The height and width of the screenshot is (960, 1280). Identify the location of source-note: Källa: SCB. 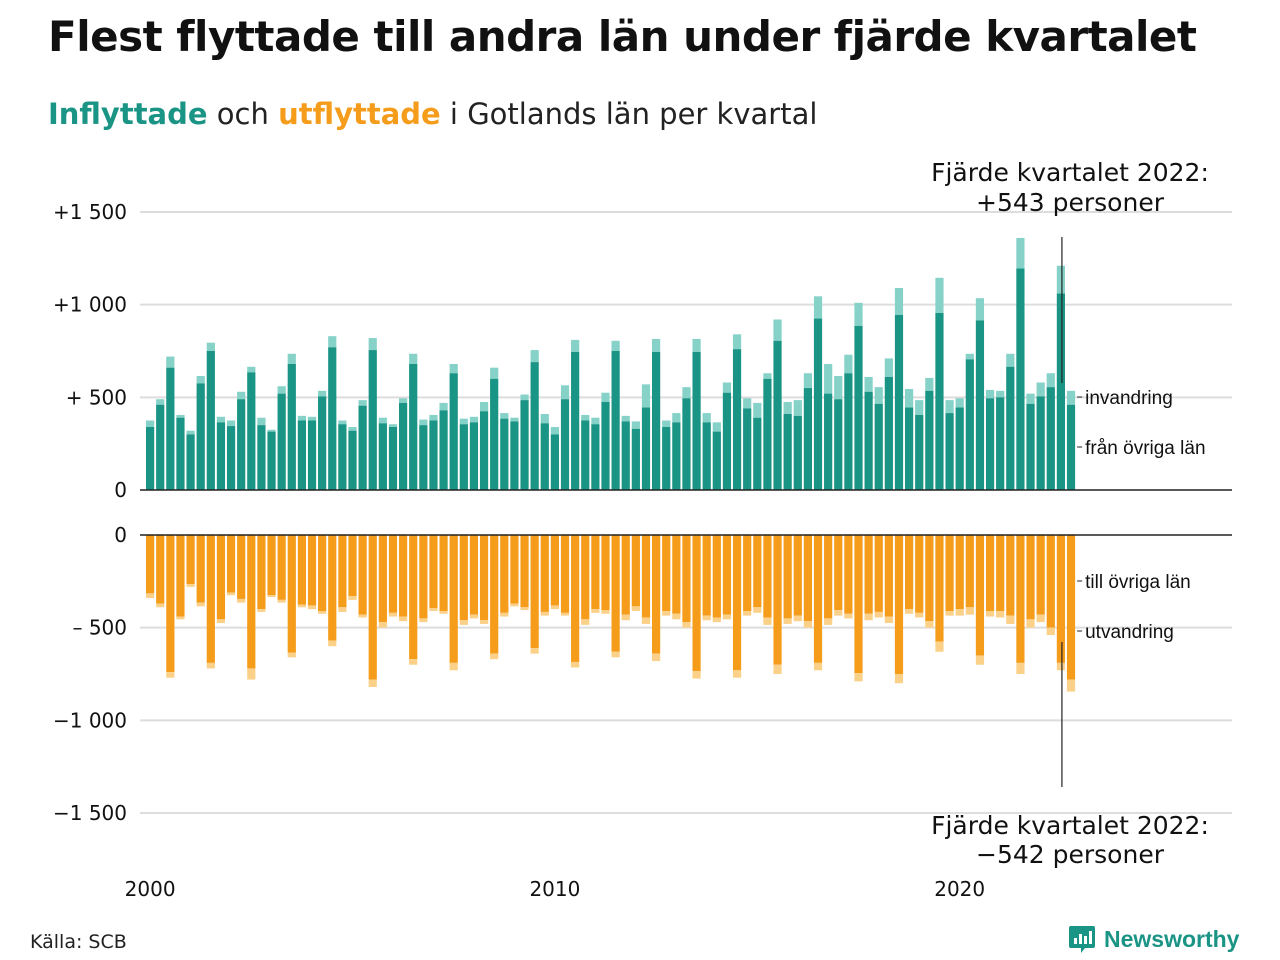
(78, 942).